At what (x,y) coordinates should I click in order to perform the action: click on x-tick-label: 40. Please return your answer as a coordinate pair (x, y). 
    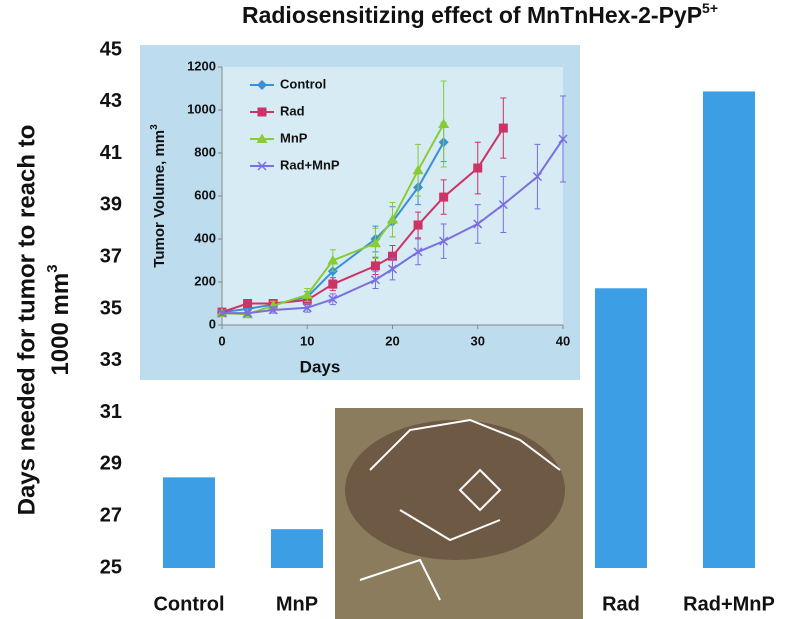
    Looking at the image, I should click on (563, 340).